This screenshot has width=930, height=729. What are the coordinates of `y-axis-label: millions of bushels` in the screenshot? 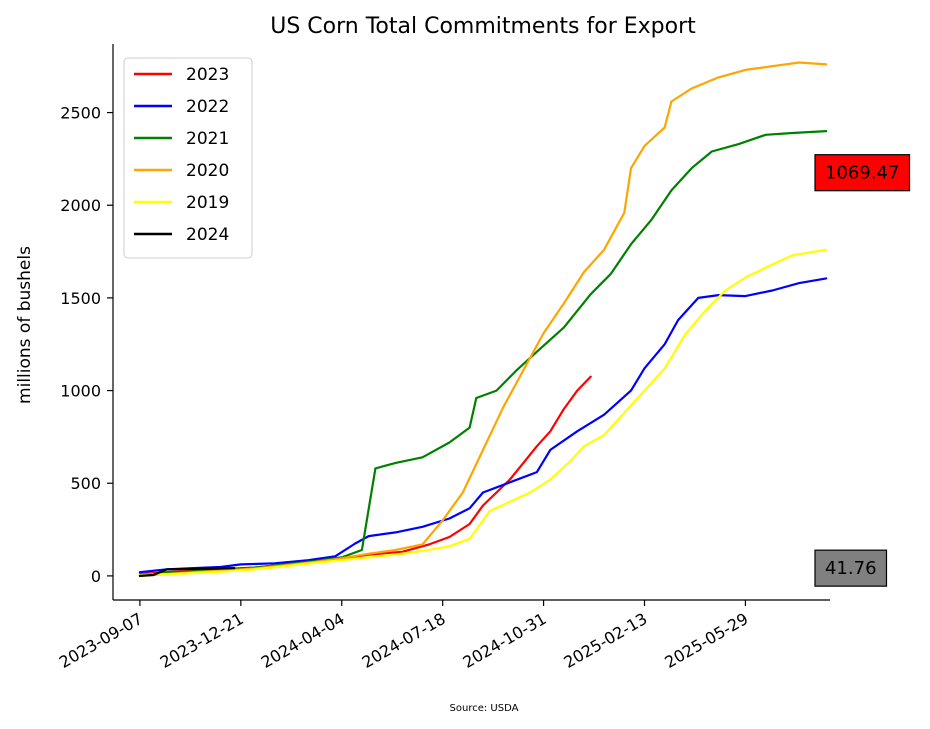 It's located at (25, 325).